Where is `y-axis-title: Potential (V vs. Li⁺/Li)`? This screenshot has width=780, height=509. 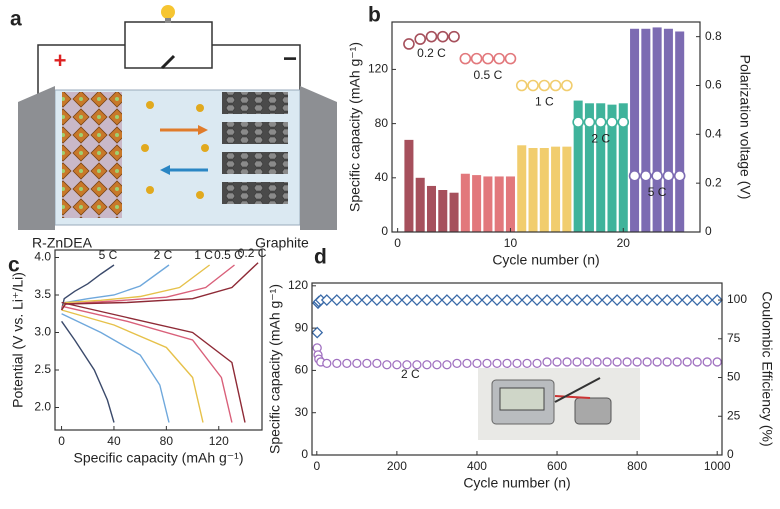 y-axis-title: Potential (V vs. Li⁺/Li) is located at coordinates (18, 340).